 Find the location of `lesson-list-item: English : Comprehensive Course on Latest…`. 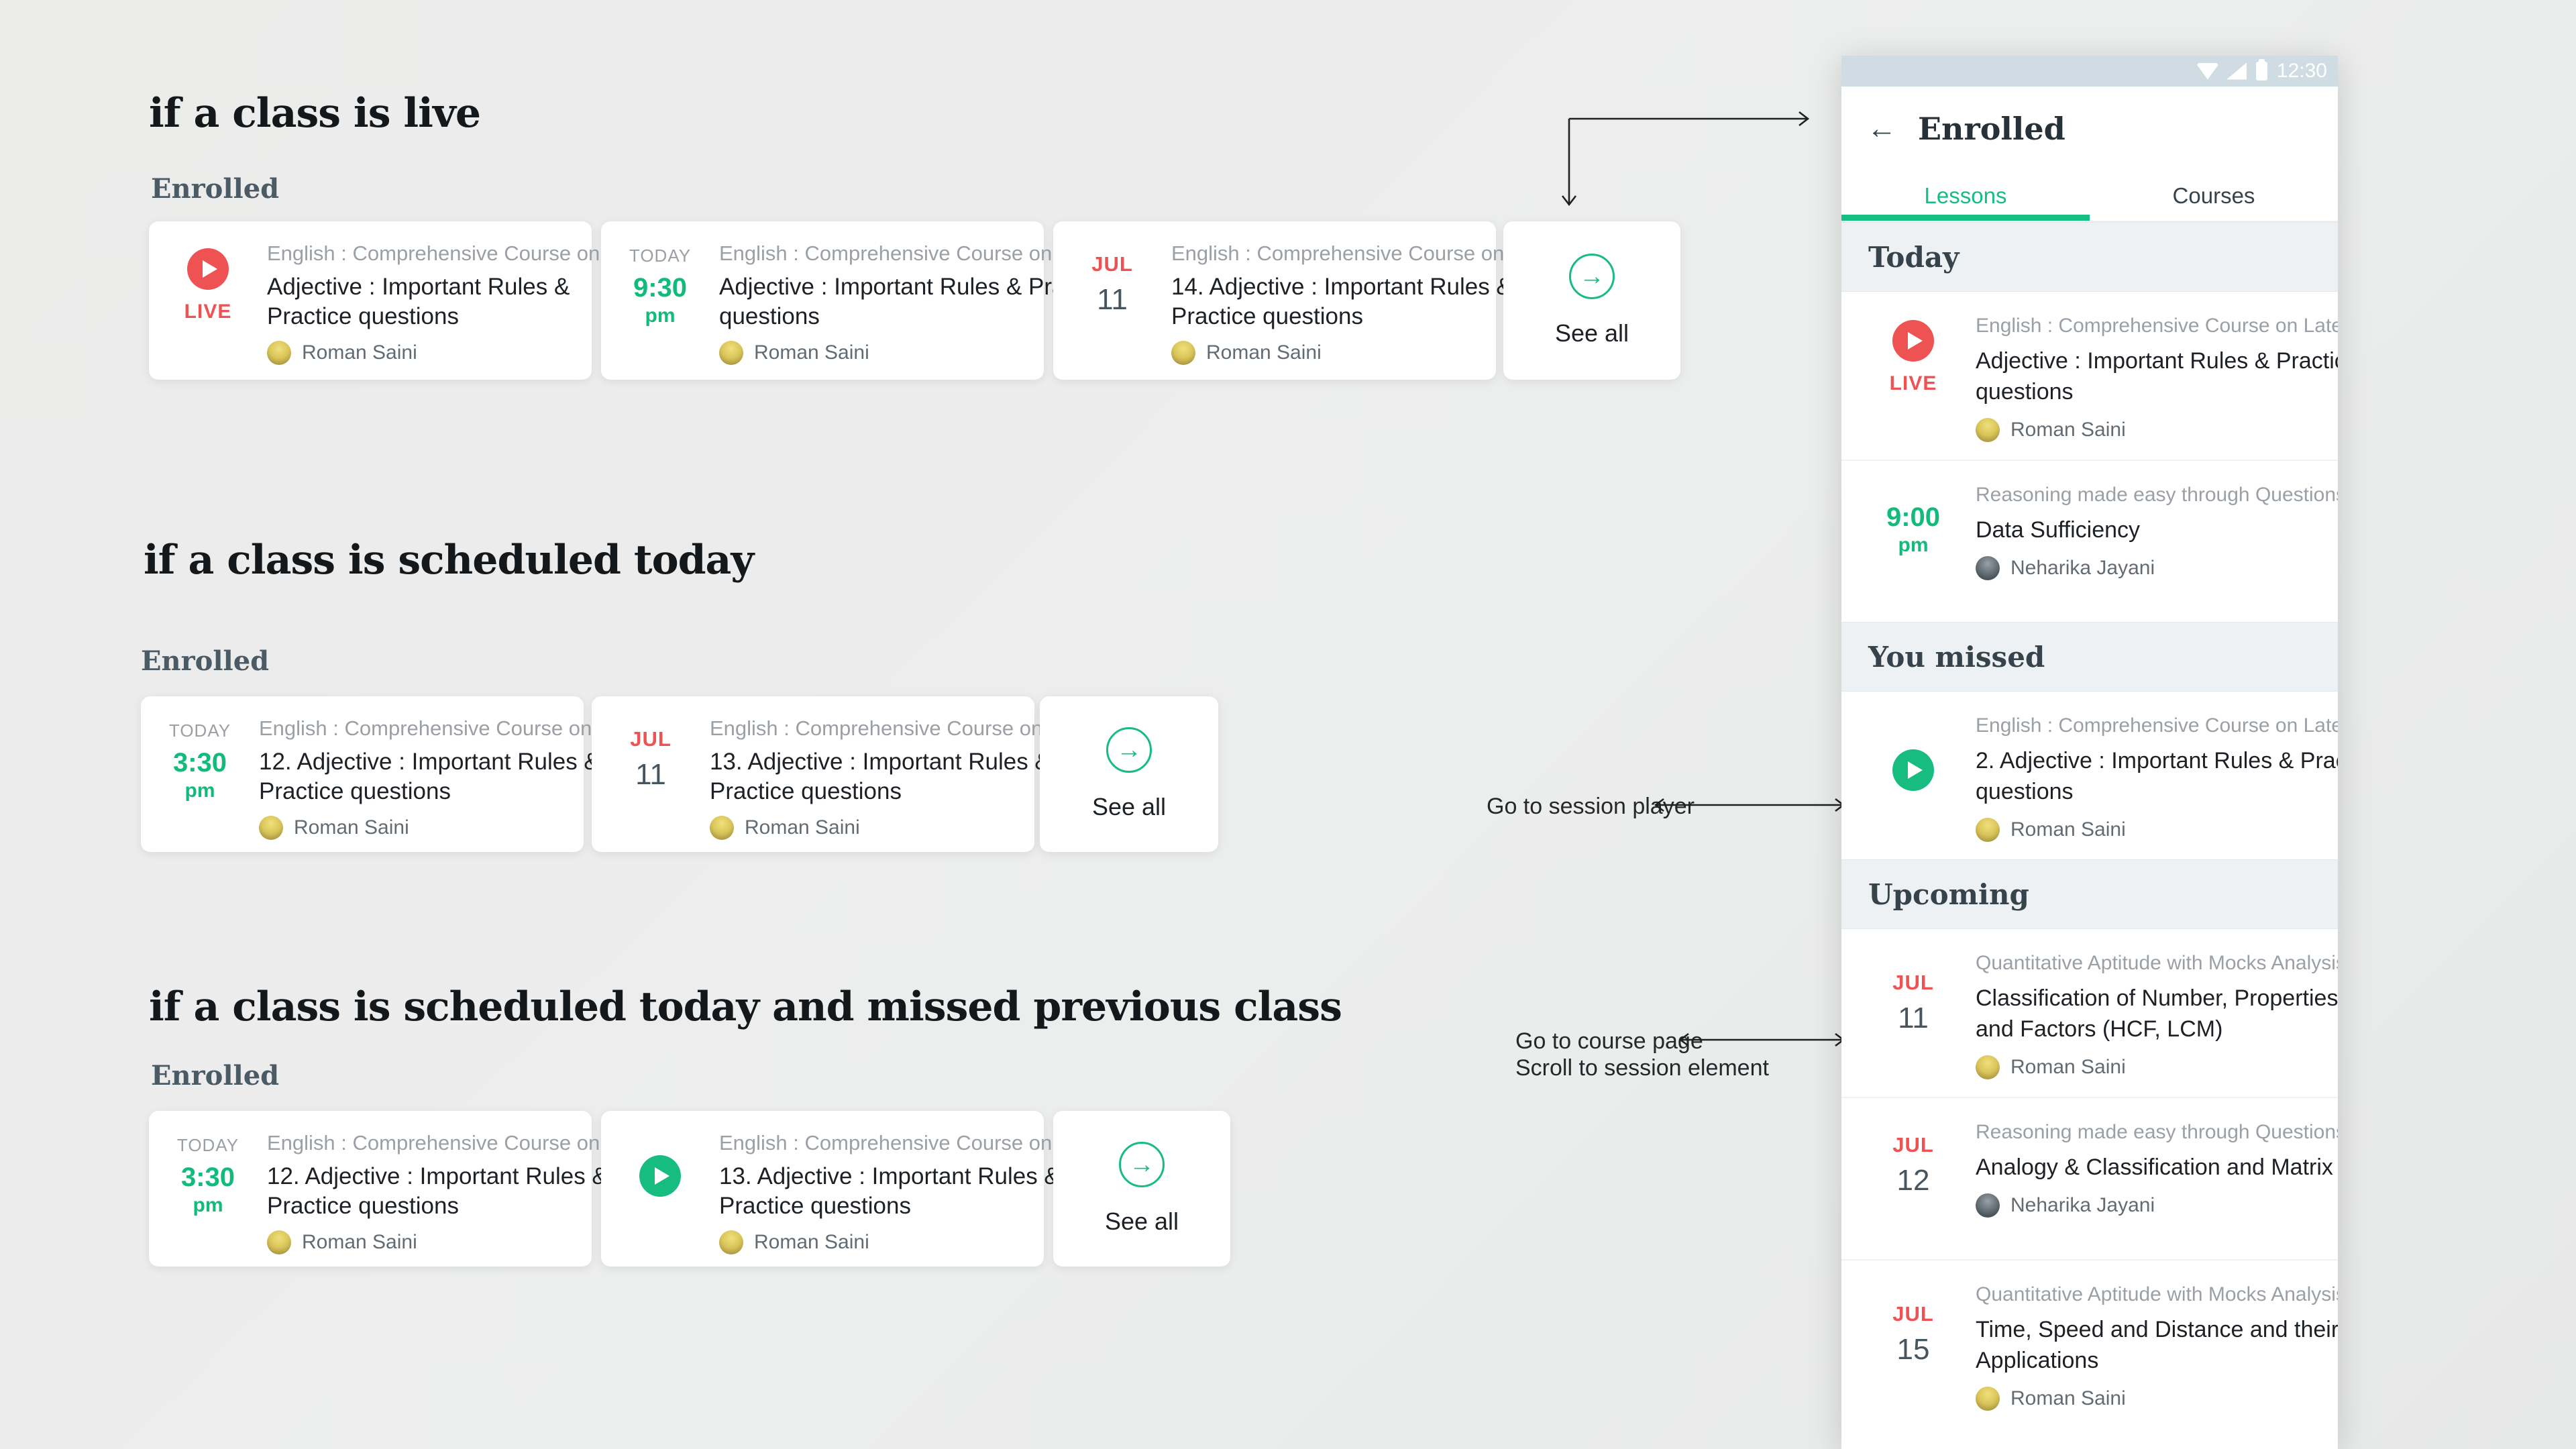

lesson-list-item: English : Comprehensive Course on Latest… is located at coordinates (2089, 775).